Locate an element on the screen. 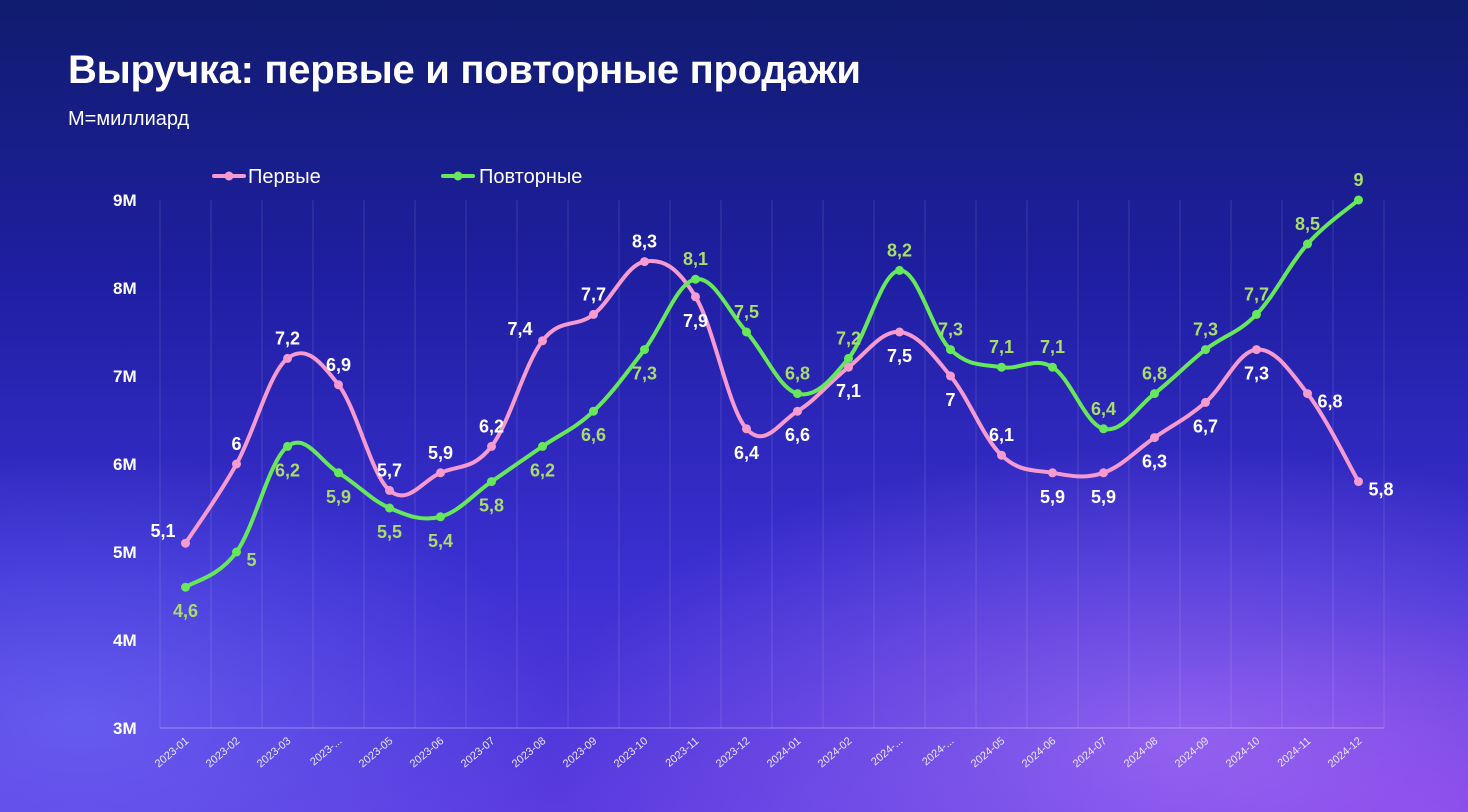 The image size is (1468, 812). data-label-first: 7 is located at coordinates (950, 400).